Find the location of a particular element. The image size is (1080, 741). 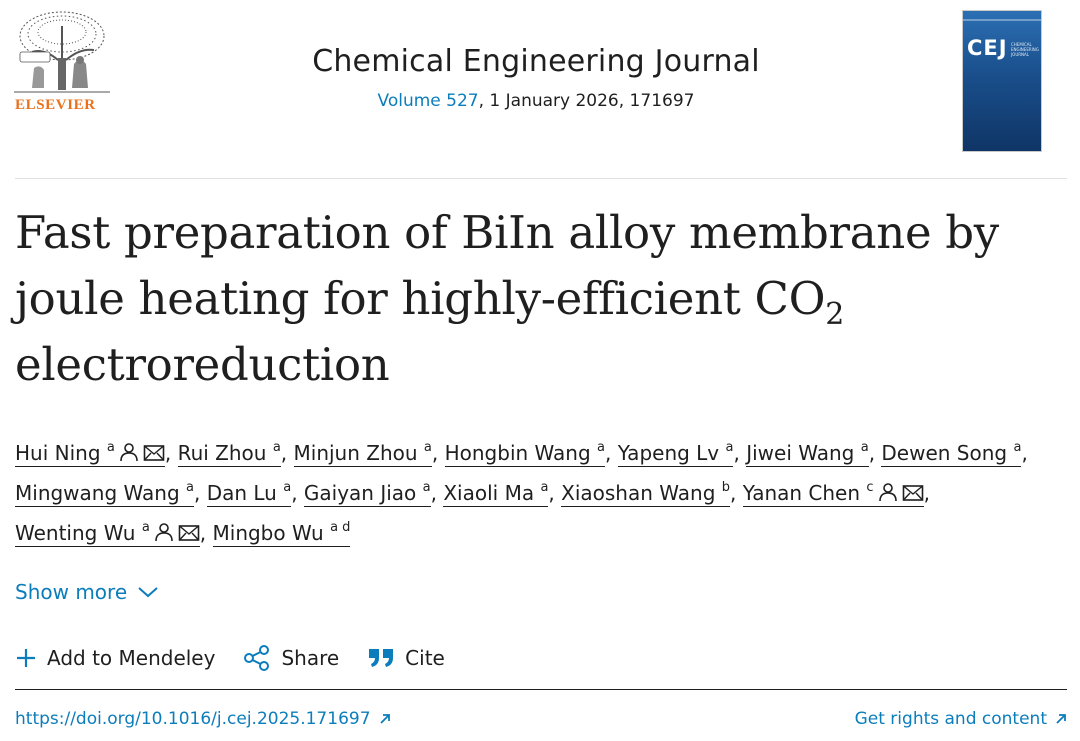

author-link: Gaiyan Jiao a is located at coordinates (367, 493).